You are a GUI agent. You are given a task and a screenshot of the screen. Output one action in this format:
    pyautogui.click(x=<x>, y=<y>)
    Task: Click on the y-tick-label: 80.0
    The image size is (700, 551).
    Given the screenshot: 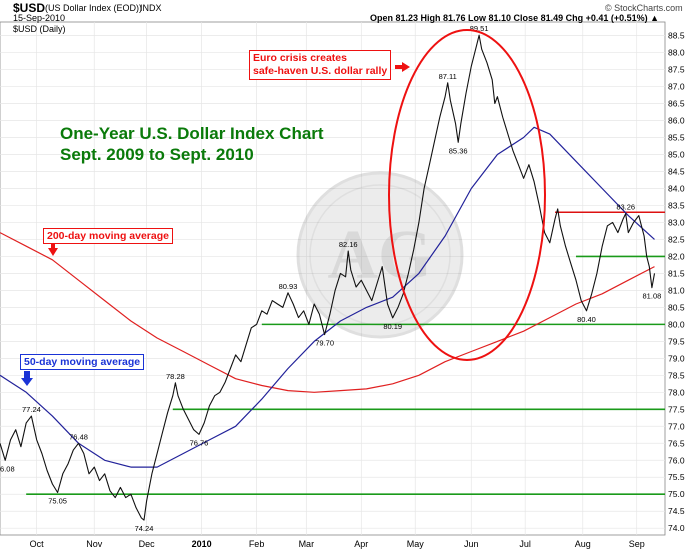 What is the action you would take?
    pyautogui.click(x=676, y=324)
    